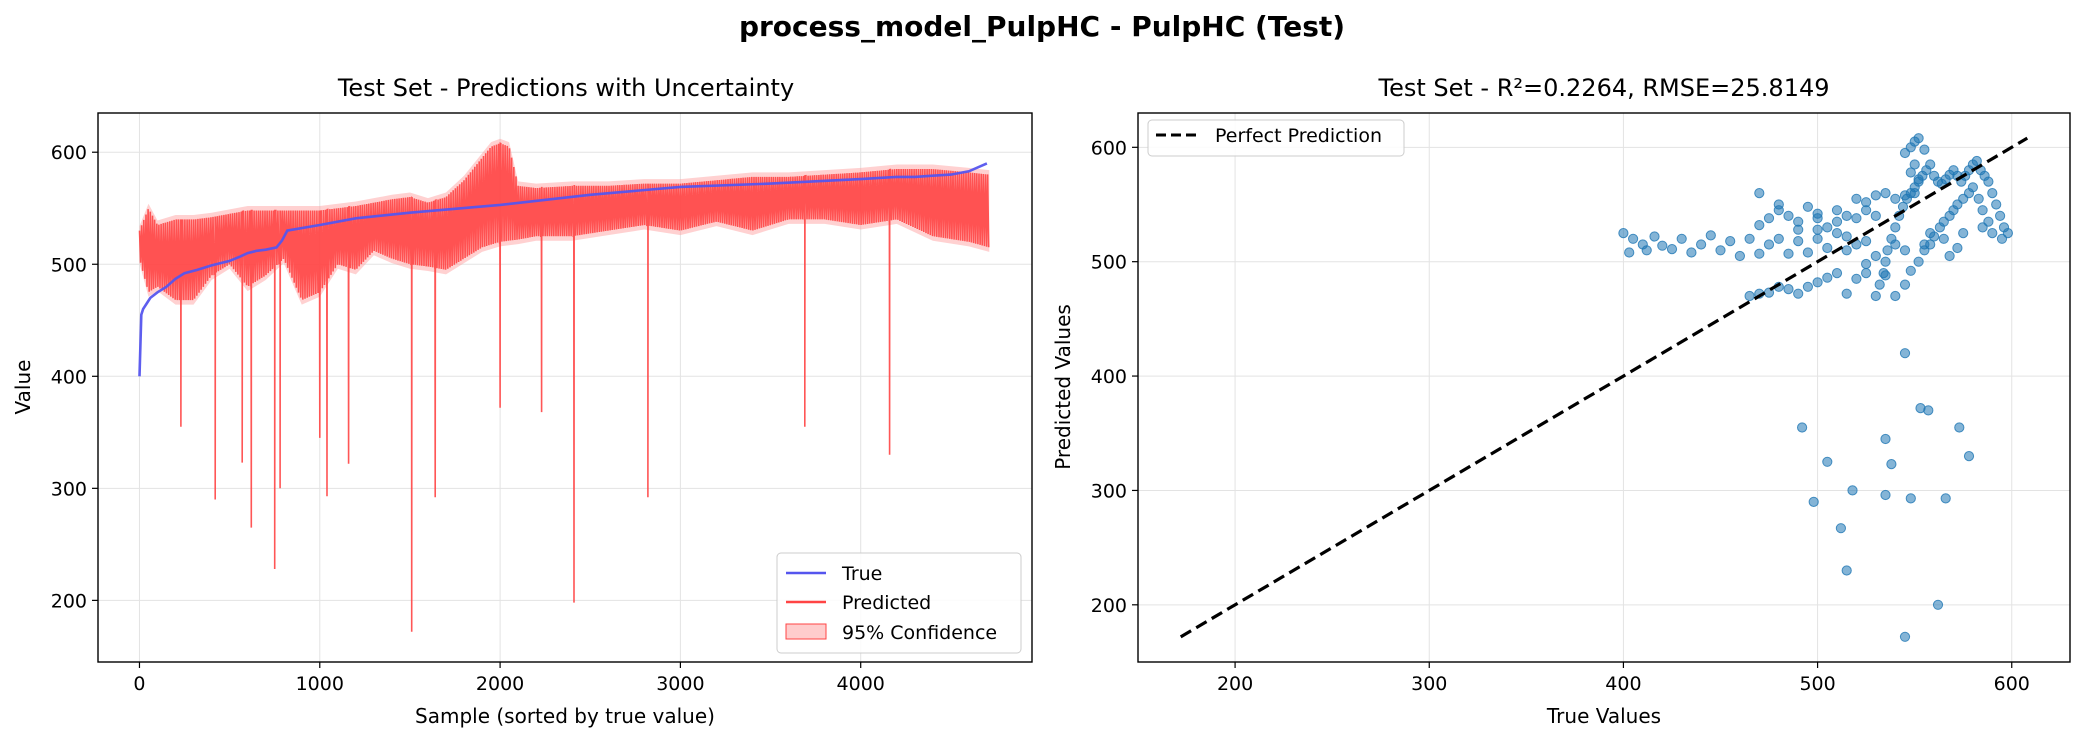  I want to click on right-y-ticks: 200 300 400 500 600, so click(1114, 377).